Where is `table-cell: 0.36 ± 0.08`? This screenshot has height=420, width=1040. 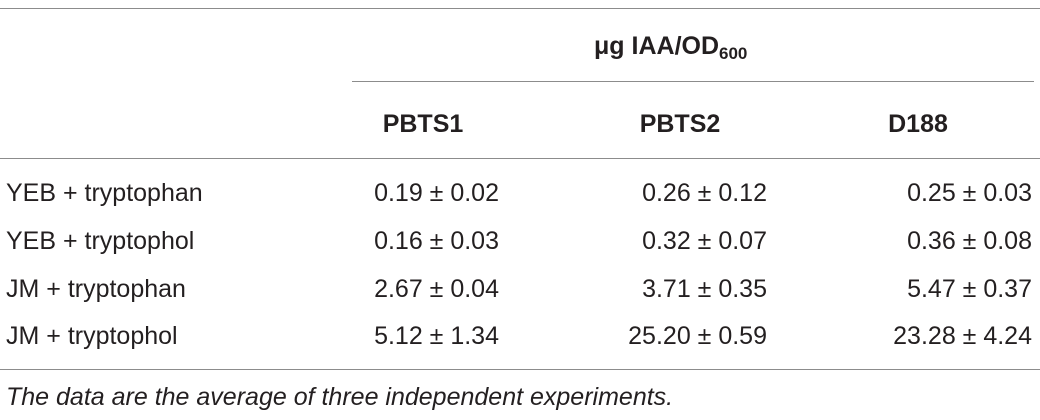
table-cell: 0.36 ± 0.08 is located at coordinates (969, 241).